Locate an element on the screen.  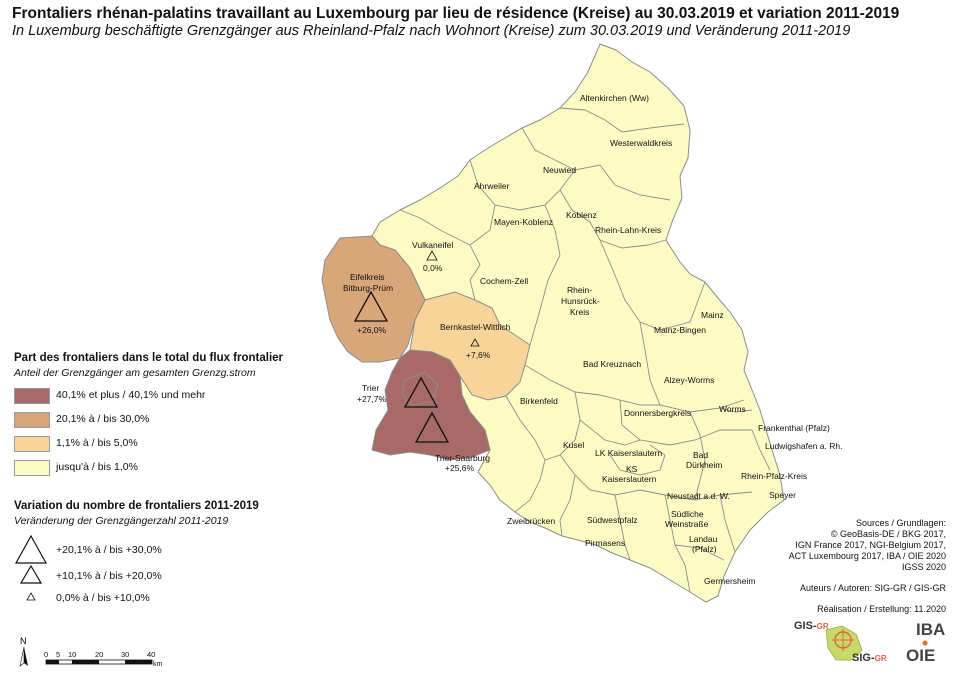
oie-dot-icon is located at coordinates (925, 643).